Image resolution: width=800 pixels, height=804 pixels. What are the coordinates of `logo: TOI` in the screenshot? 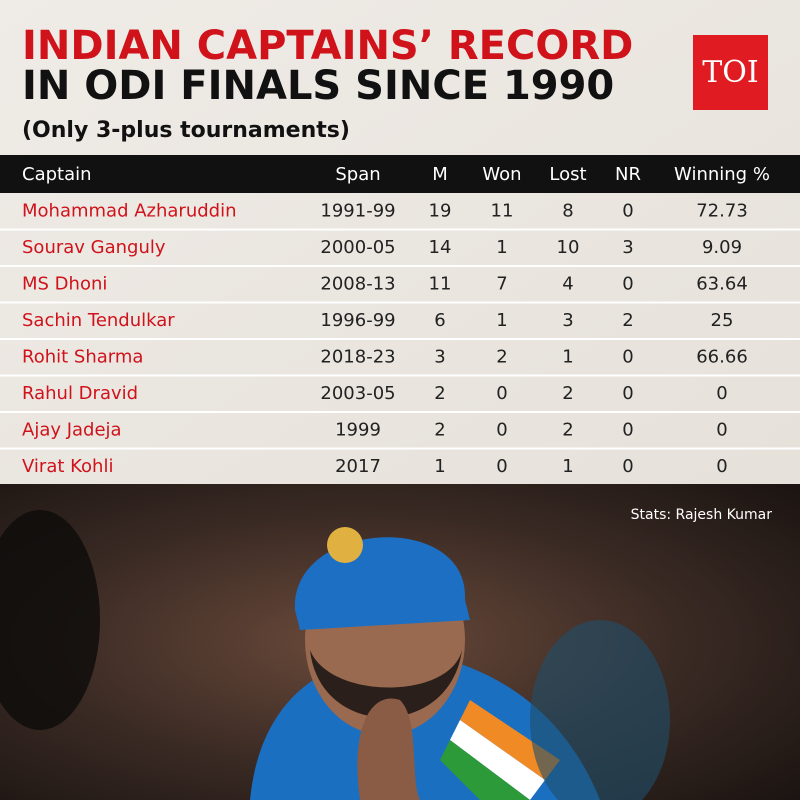 It's located at (730, 72).